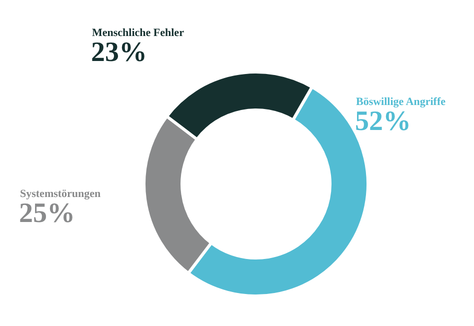  Describe the element at coordinates (119, 52) in the screenshot. I see `data-label: 23%` at that location.